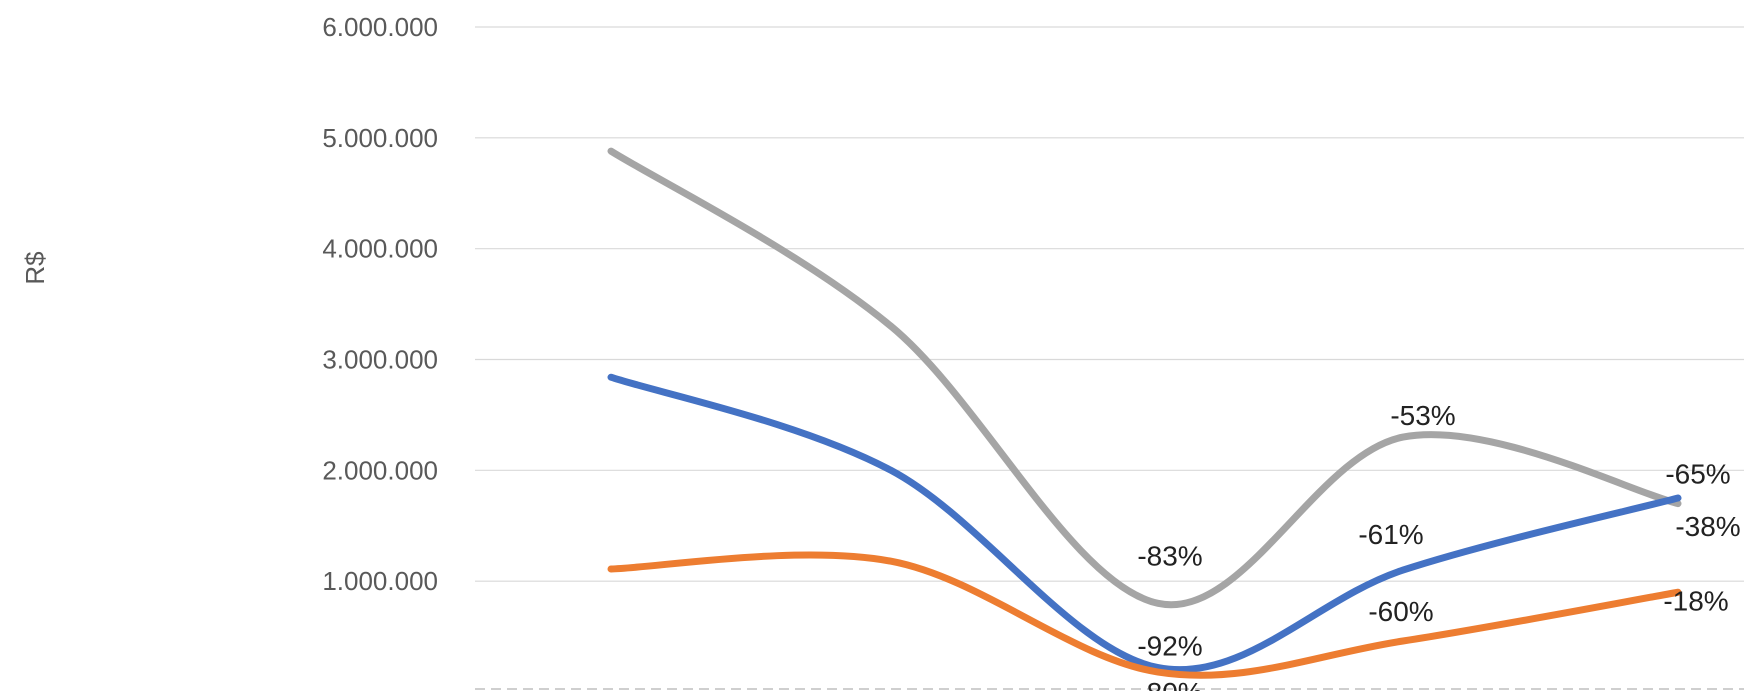 This screenshot has width=1744, height=691. I want to click on data-label: -38%, so click(1707, 526).